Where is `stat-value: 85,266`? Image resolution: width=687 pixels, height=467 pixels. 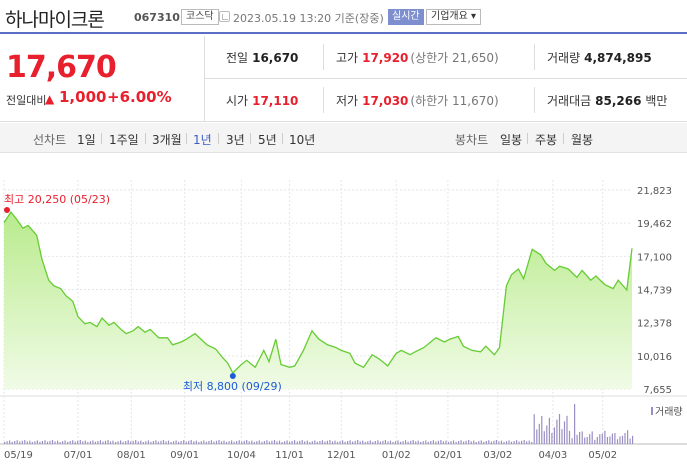 stat-value: 85,266 is located at coordinates (618, 101).